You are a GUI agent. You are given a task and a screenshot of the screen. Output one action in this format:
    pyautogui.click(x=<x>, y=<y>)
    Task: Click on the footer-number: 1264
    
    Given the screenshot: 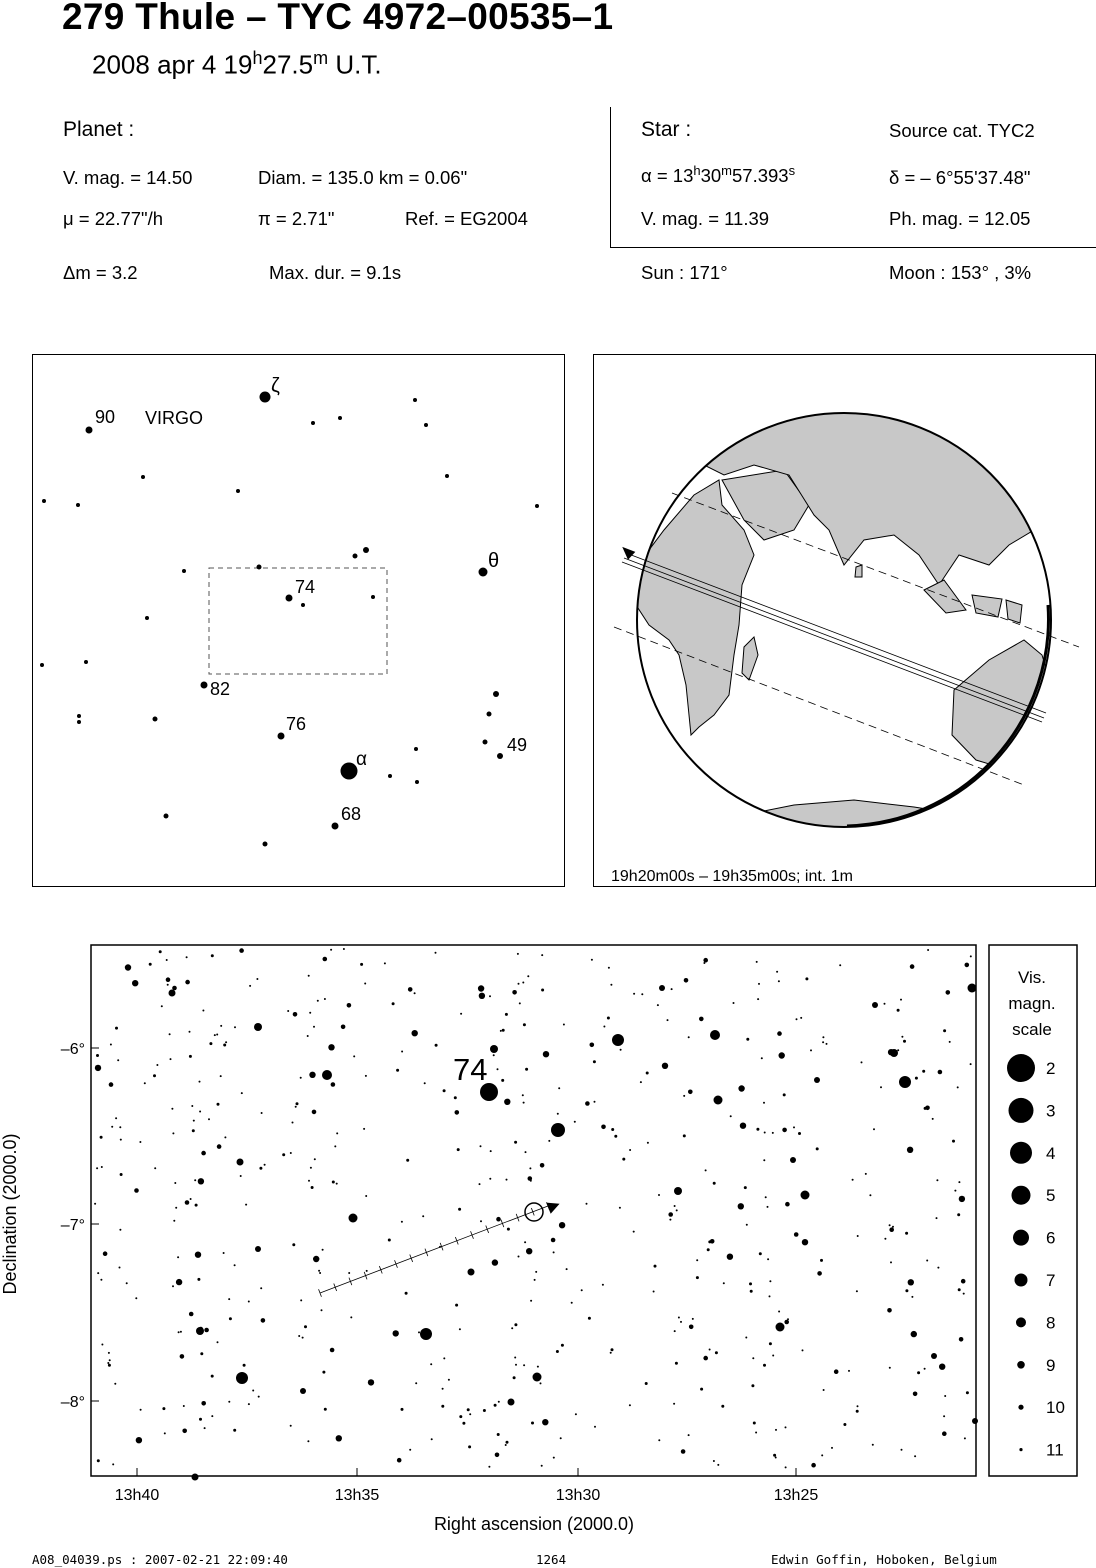 What is the action you would take?
    pyautogui.click(x=551, y=1559)
    